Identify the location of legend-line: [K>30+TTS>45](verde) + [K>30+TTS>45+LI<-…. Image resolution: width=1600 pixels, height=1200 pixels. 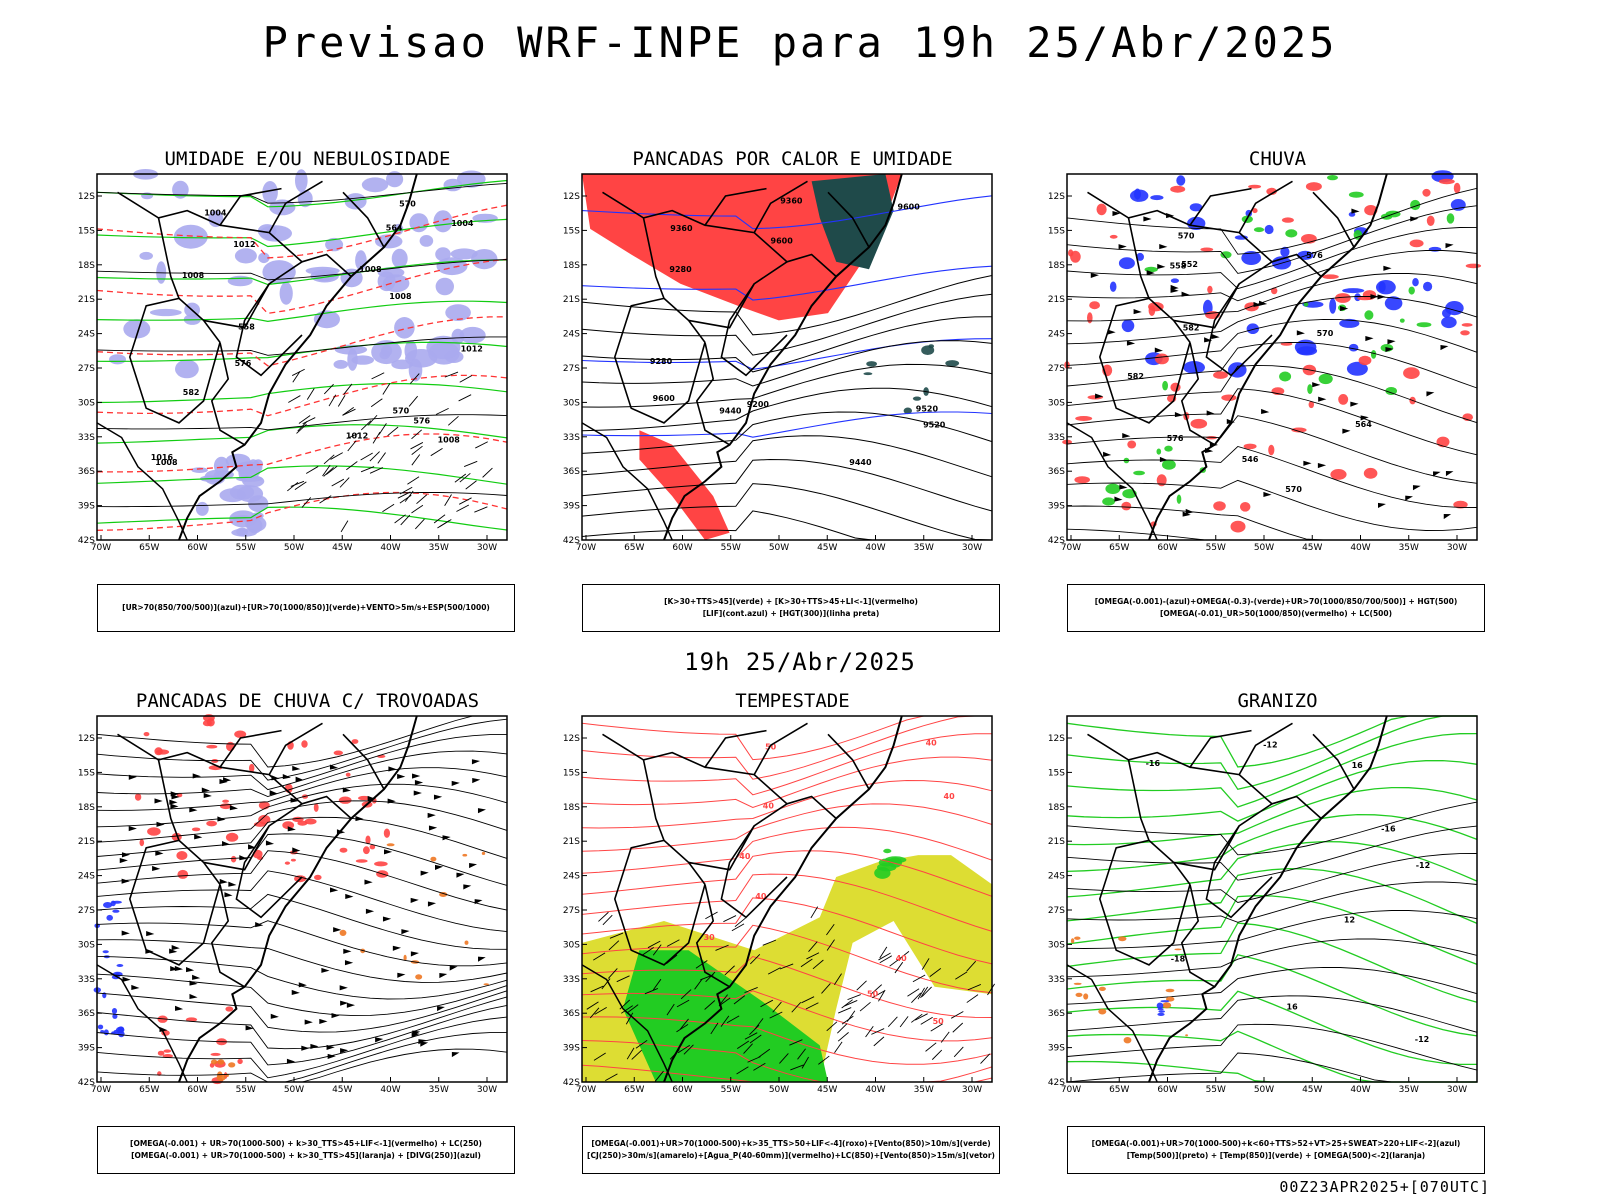
(791, 601).